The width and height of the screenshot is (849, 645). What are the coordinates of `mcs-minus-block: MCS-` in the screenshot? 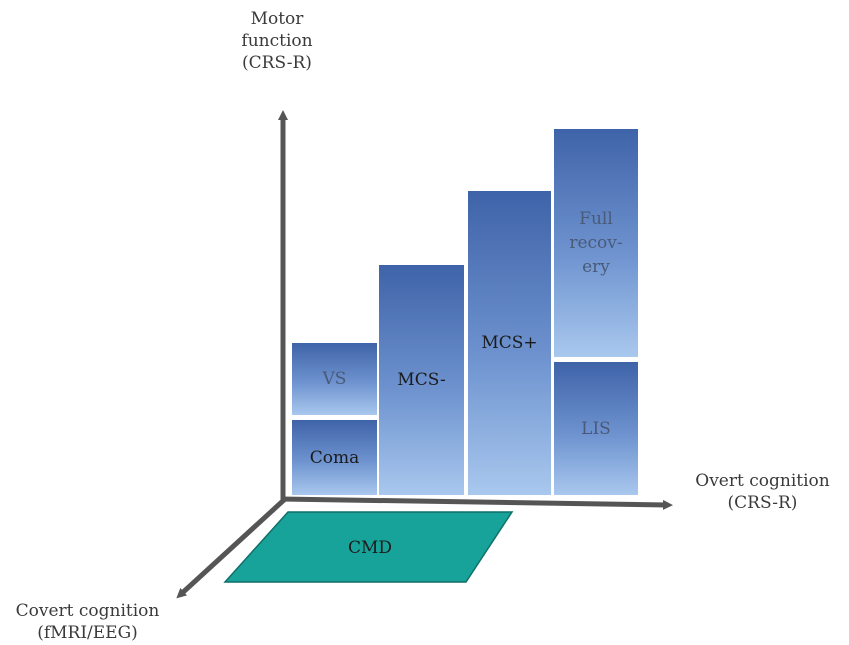 It's located at (421, 380).